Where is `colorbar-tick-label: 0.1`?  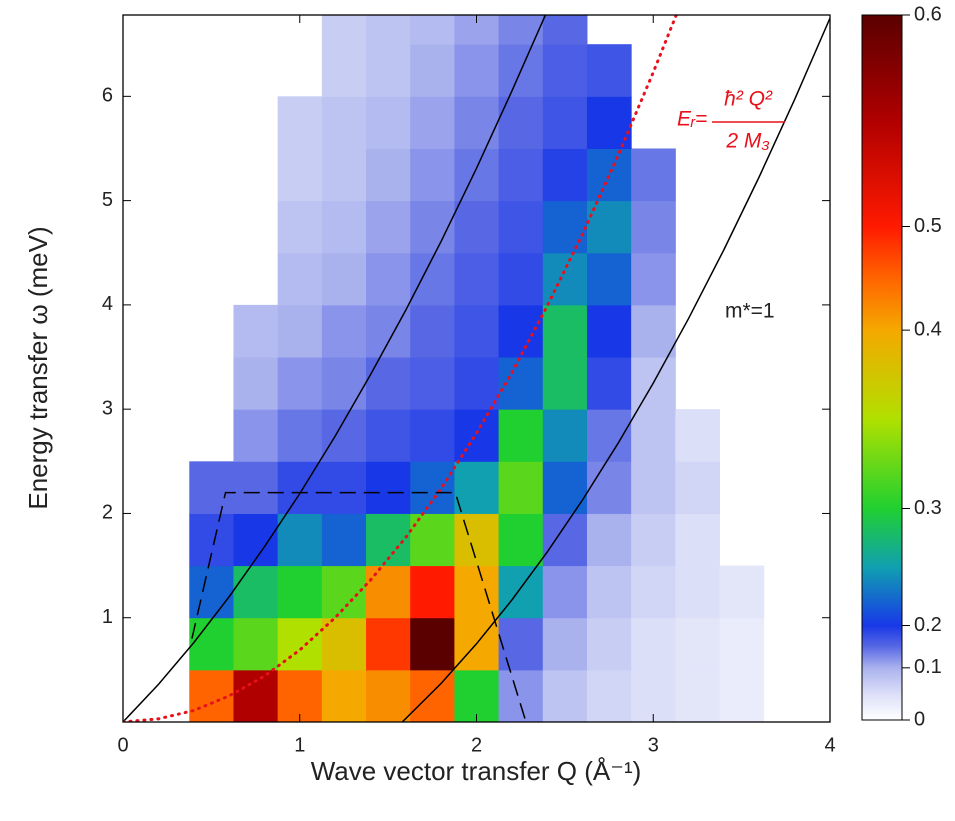
colorbar-tick-label: 0.1 is located at coordinates (928, 667).